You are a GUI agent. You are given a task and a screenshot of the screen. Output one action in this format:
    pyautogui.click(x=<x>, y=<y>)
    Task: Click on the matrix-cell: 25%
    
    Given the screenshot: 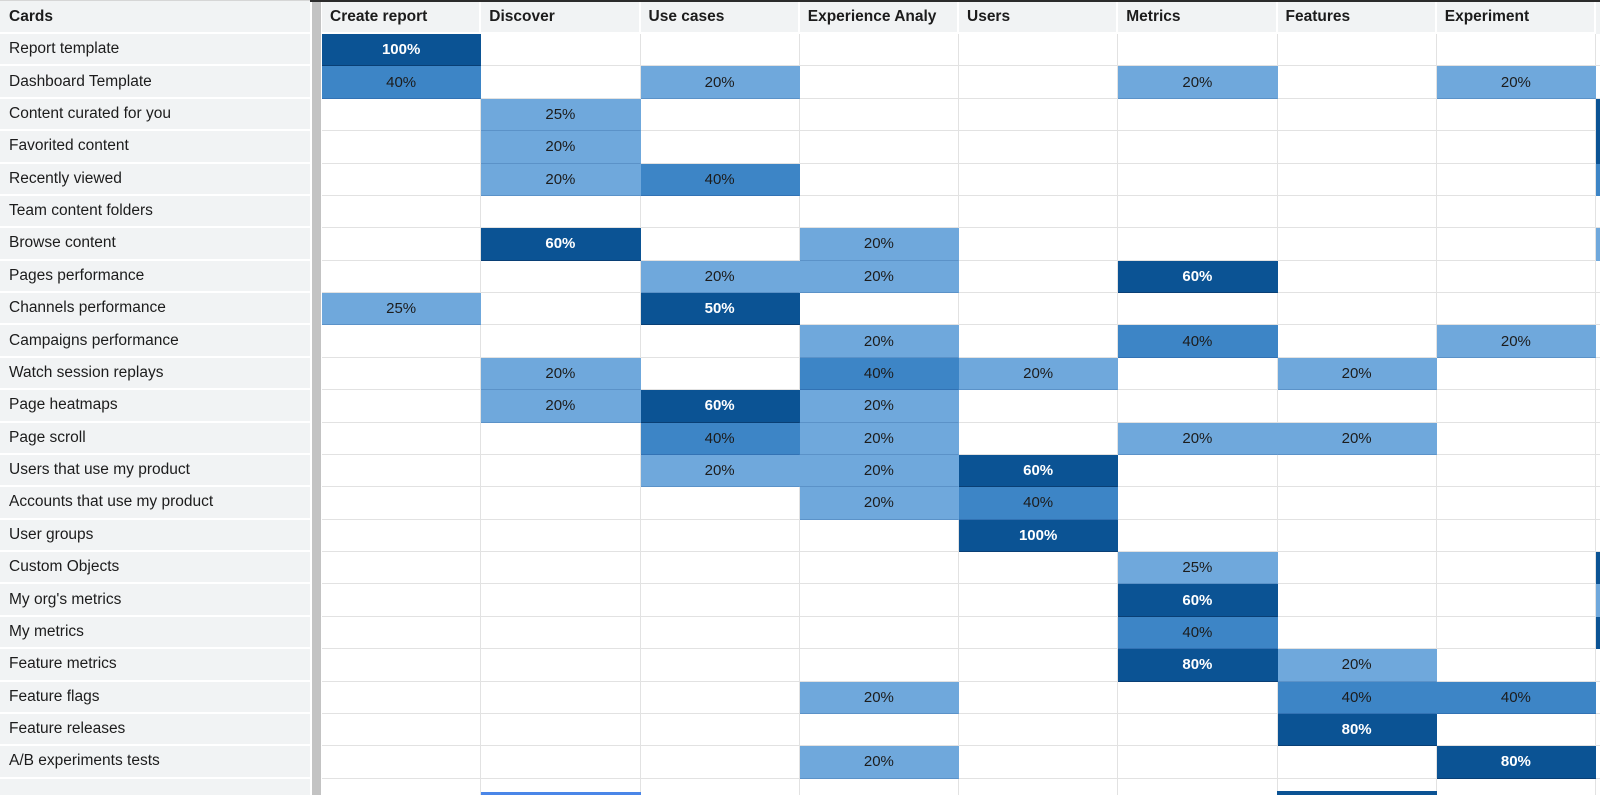 What is the action you would take?
    pyautogui.click(x=402, y=309)
    